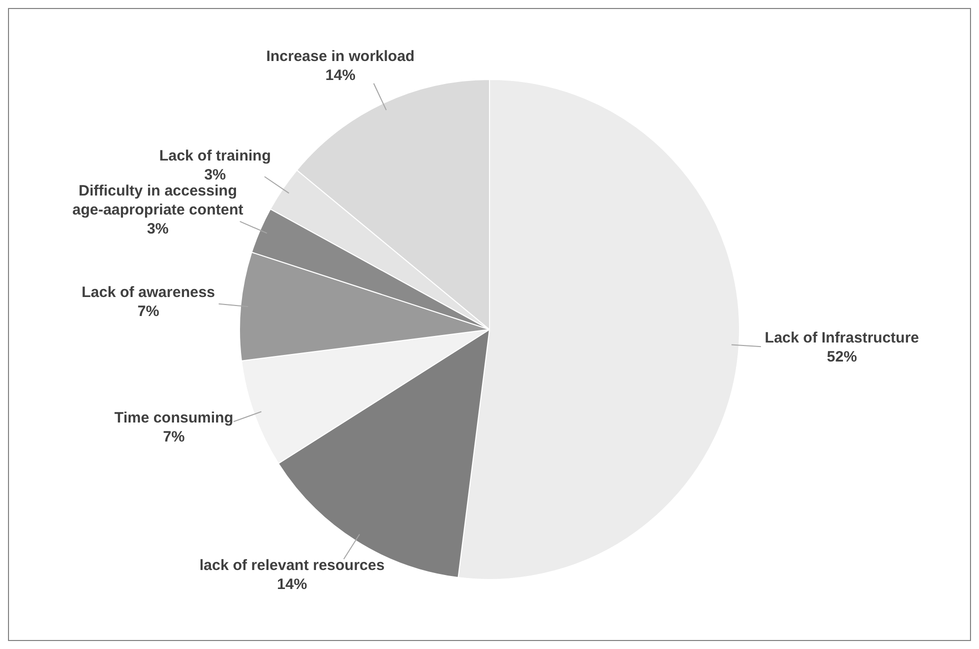 The image size is (979, 649). I want to click on slice-label: Lack of Infrastructure, so click(842, 337).